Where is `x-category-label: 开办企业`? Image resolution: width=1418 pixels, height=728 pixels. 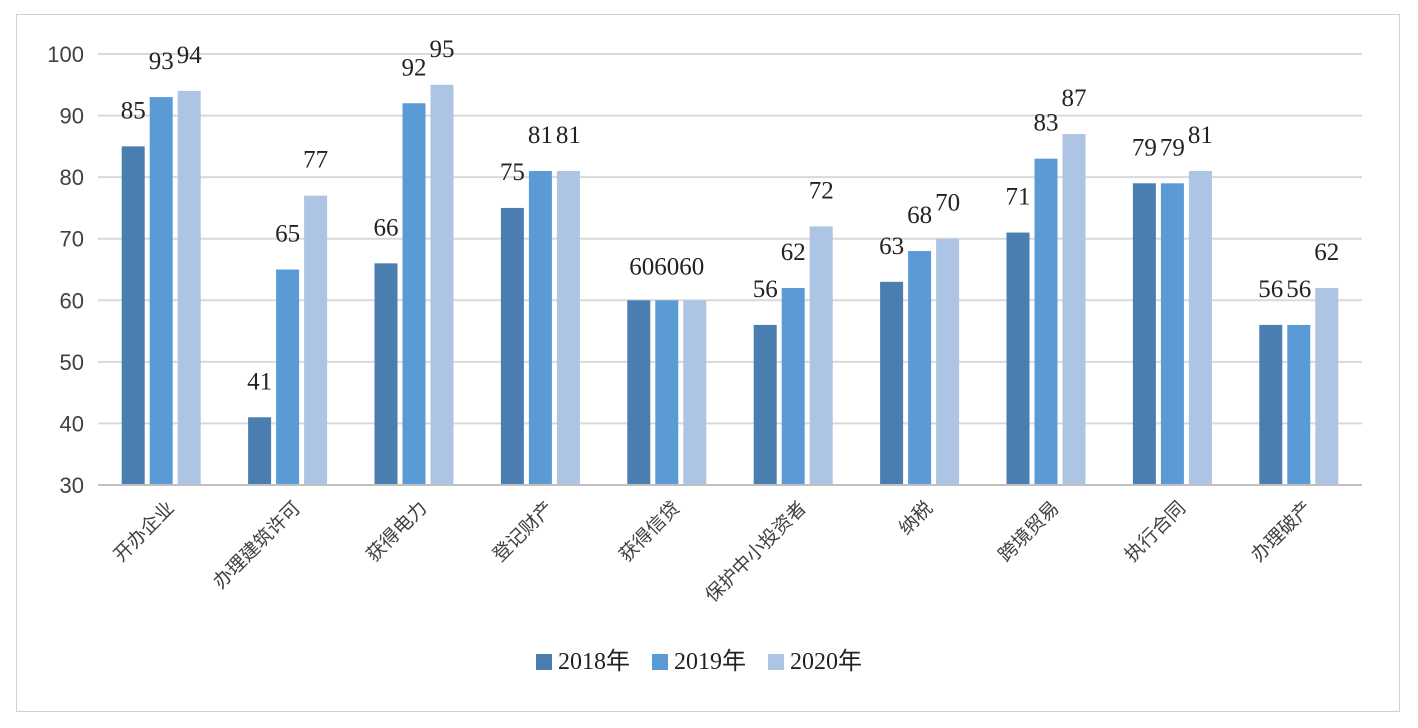 x-category-label: 开办企业 is located at coordinates (143, 531).